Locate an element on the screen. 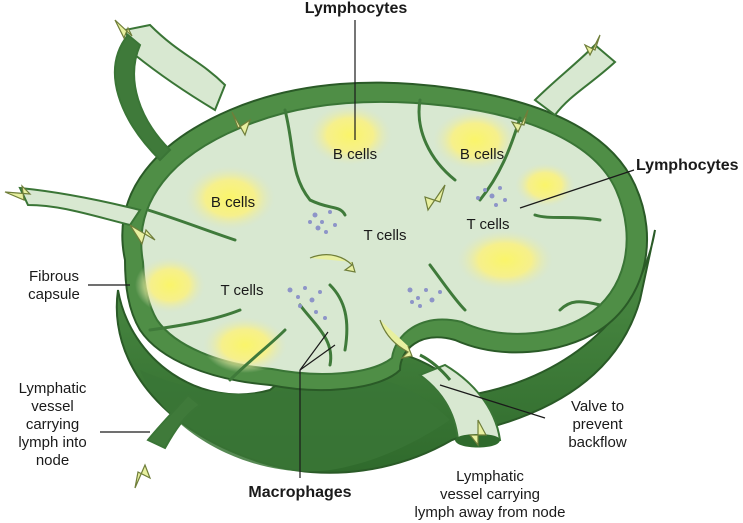  label-line: capsule is located at coordinates (54, 294).